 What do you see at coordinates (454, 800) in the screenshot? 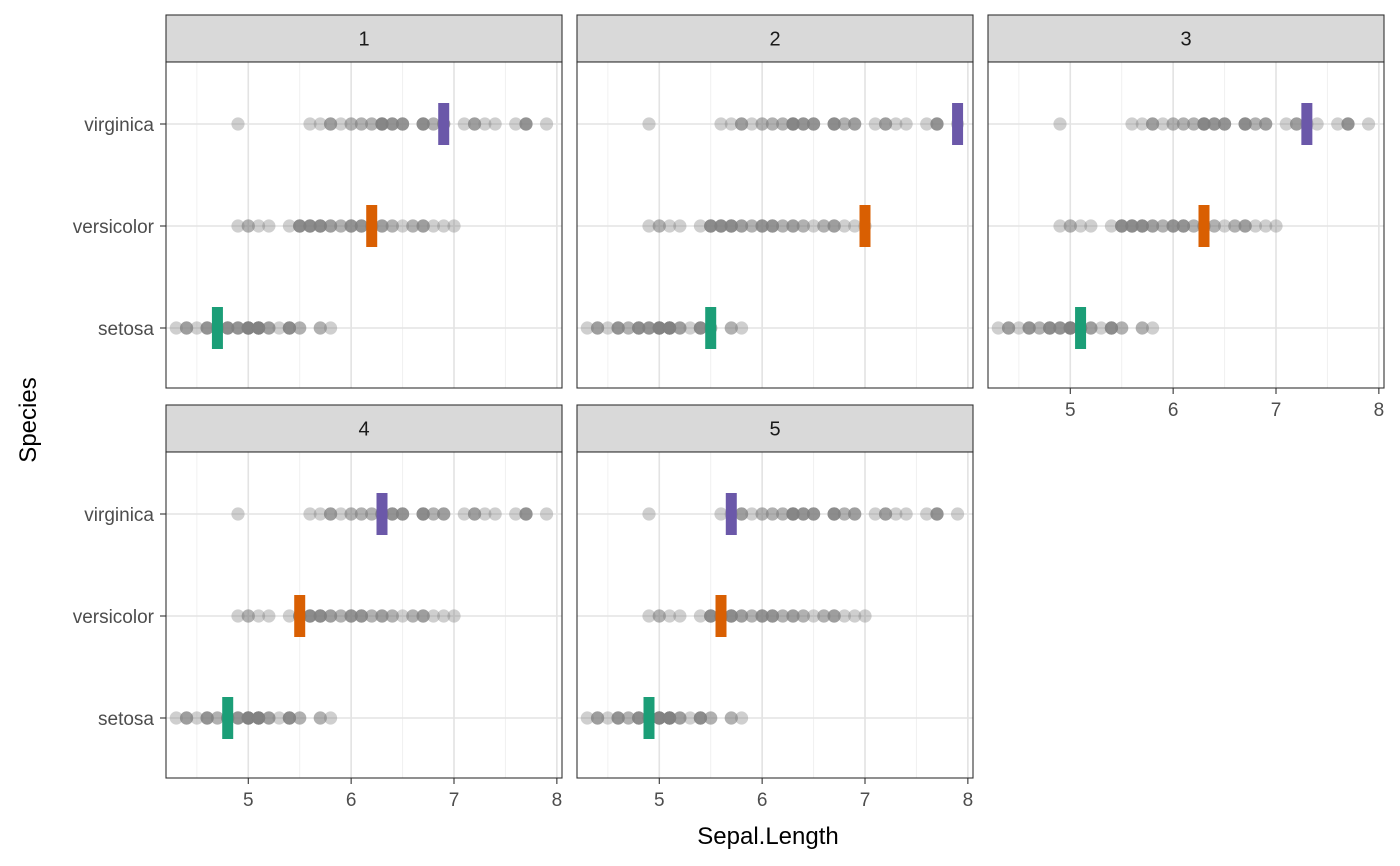
I see `x-tick-label: 7` at bounding box center [454, 800].